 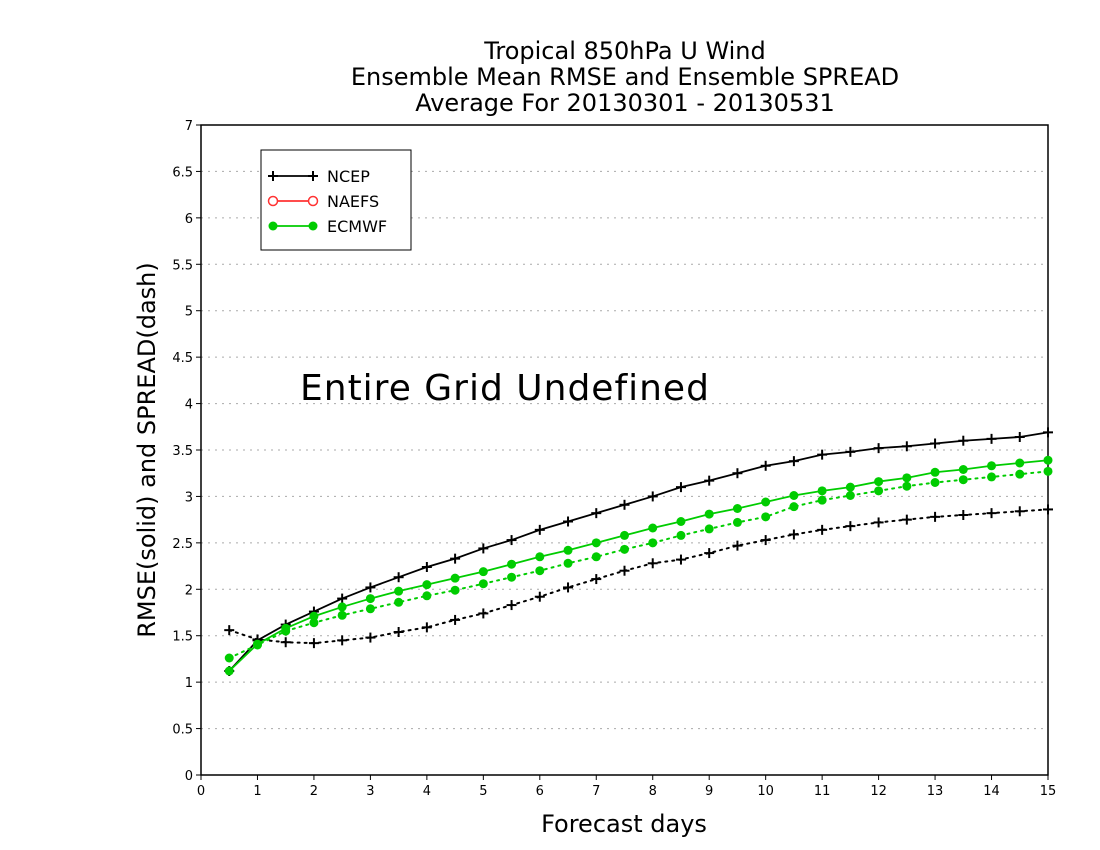 I want to click on y-axis-label: RMSE(solid) and SPREAD(dash), so click(x=147, y=450).